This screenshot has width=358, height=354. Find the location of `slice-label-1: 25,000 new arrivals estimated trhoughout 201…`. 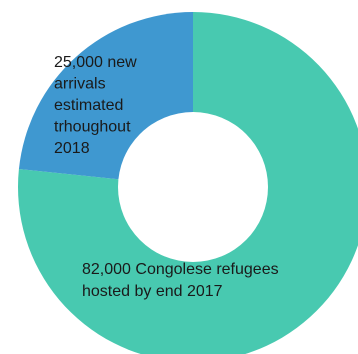

slice-label-1: 25,000 new arrivals estimated trhoughout 201… is located at coordinates (95, 105).